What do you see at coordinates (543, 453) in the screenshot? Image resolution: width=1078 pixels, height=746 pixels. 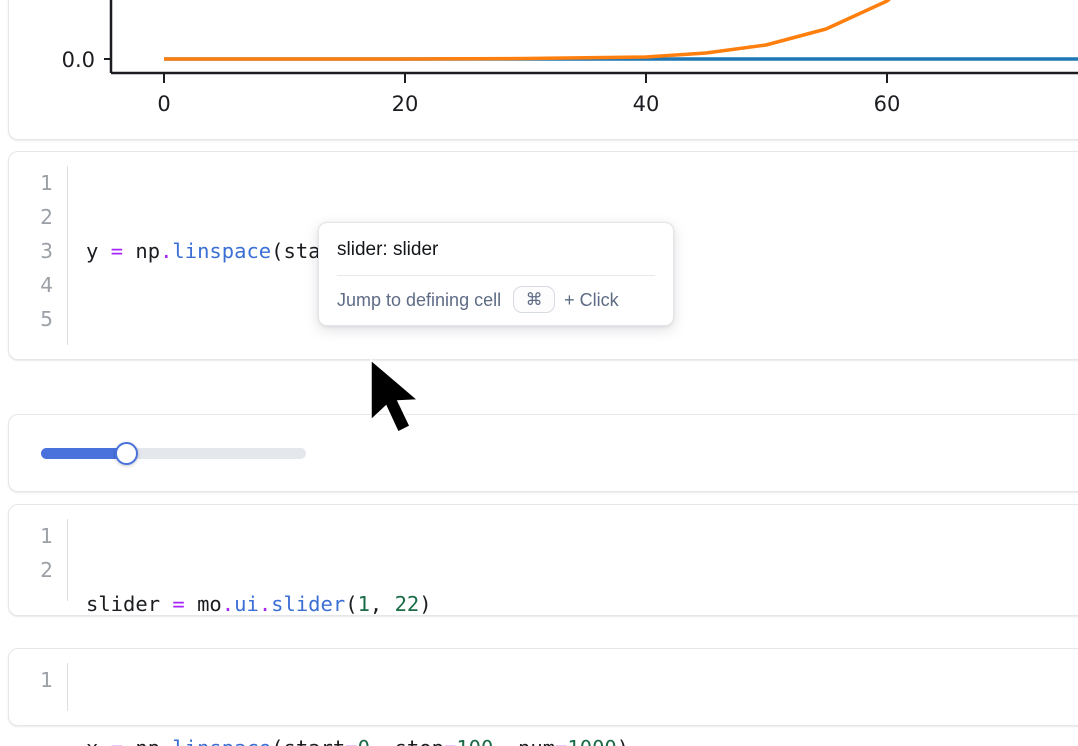 I see `slider-output-cell` at bounding box center [543, 453].